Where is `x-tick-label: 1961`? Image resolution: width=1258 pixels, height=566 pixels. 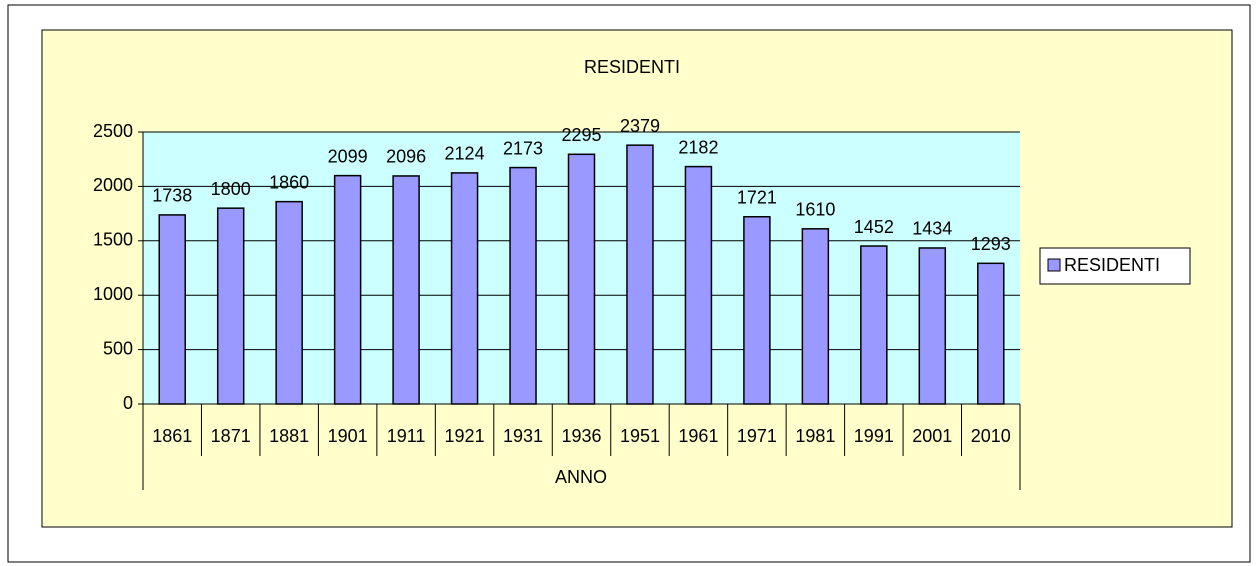 x-tick-label: 1961 is located at coordinates (698, 436).